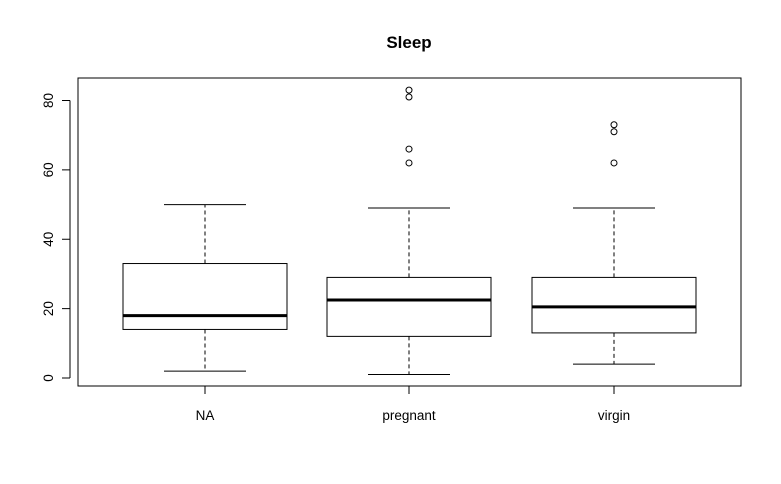 The image size is (781, 484). I want to click on x-axis: NA pregnant virgin, so click(413, 404).